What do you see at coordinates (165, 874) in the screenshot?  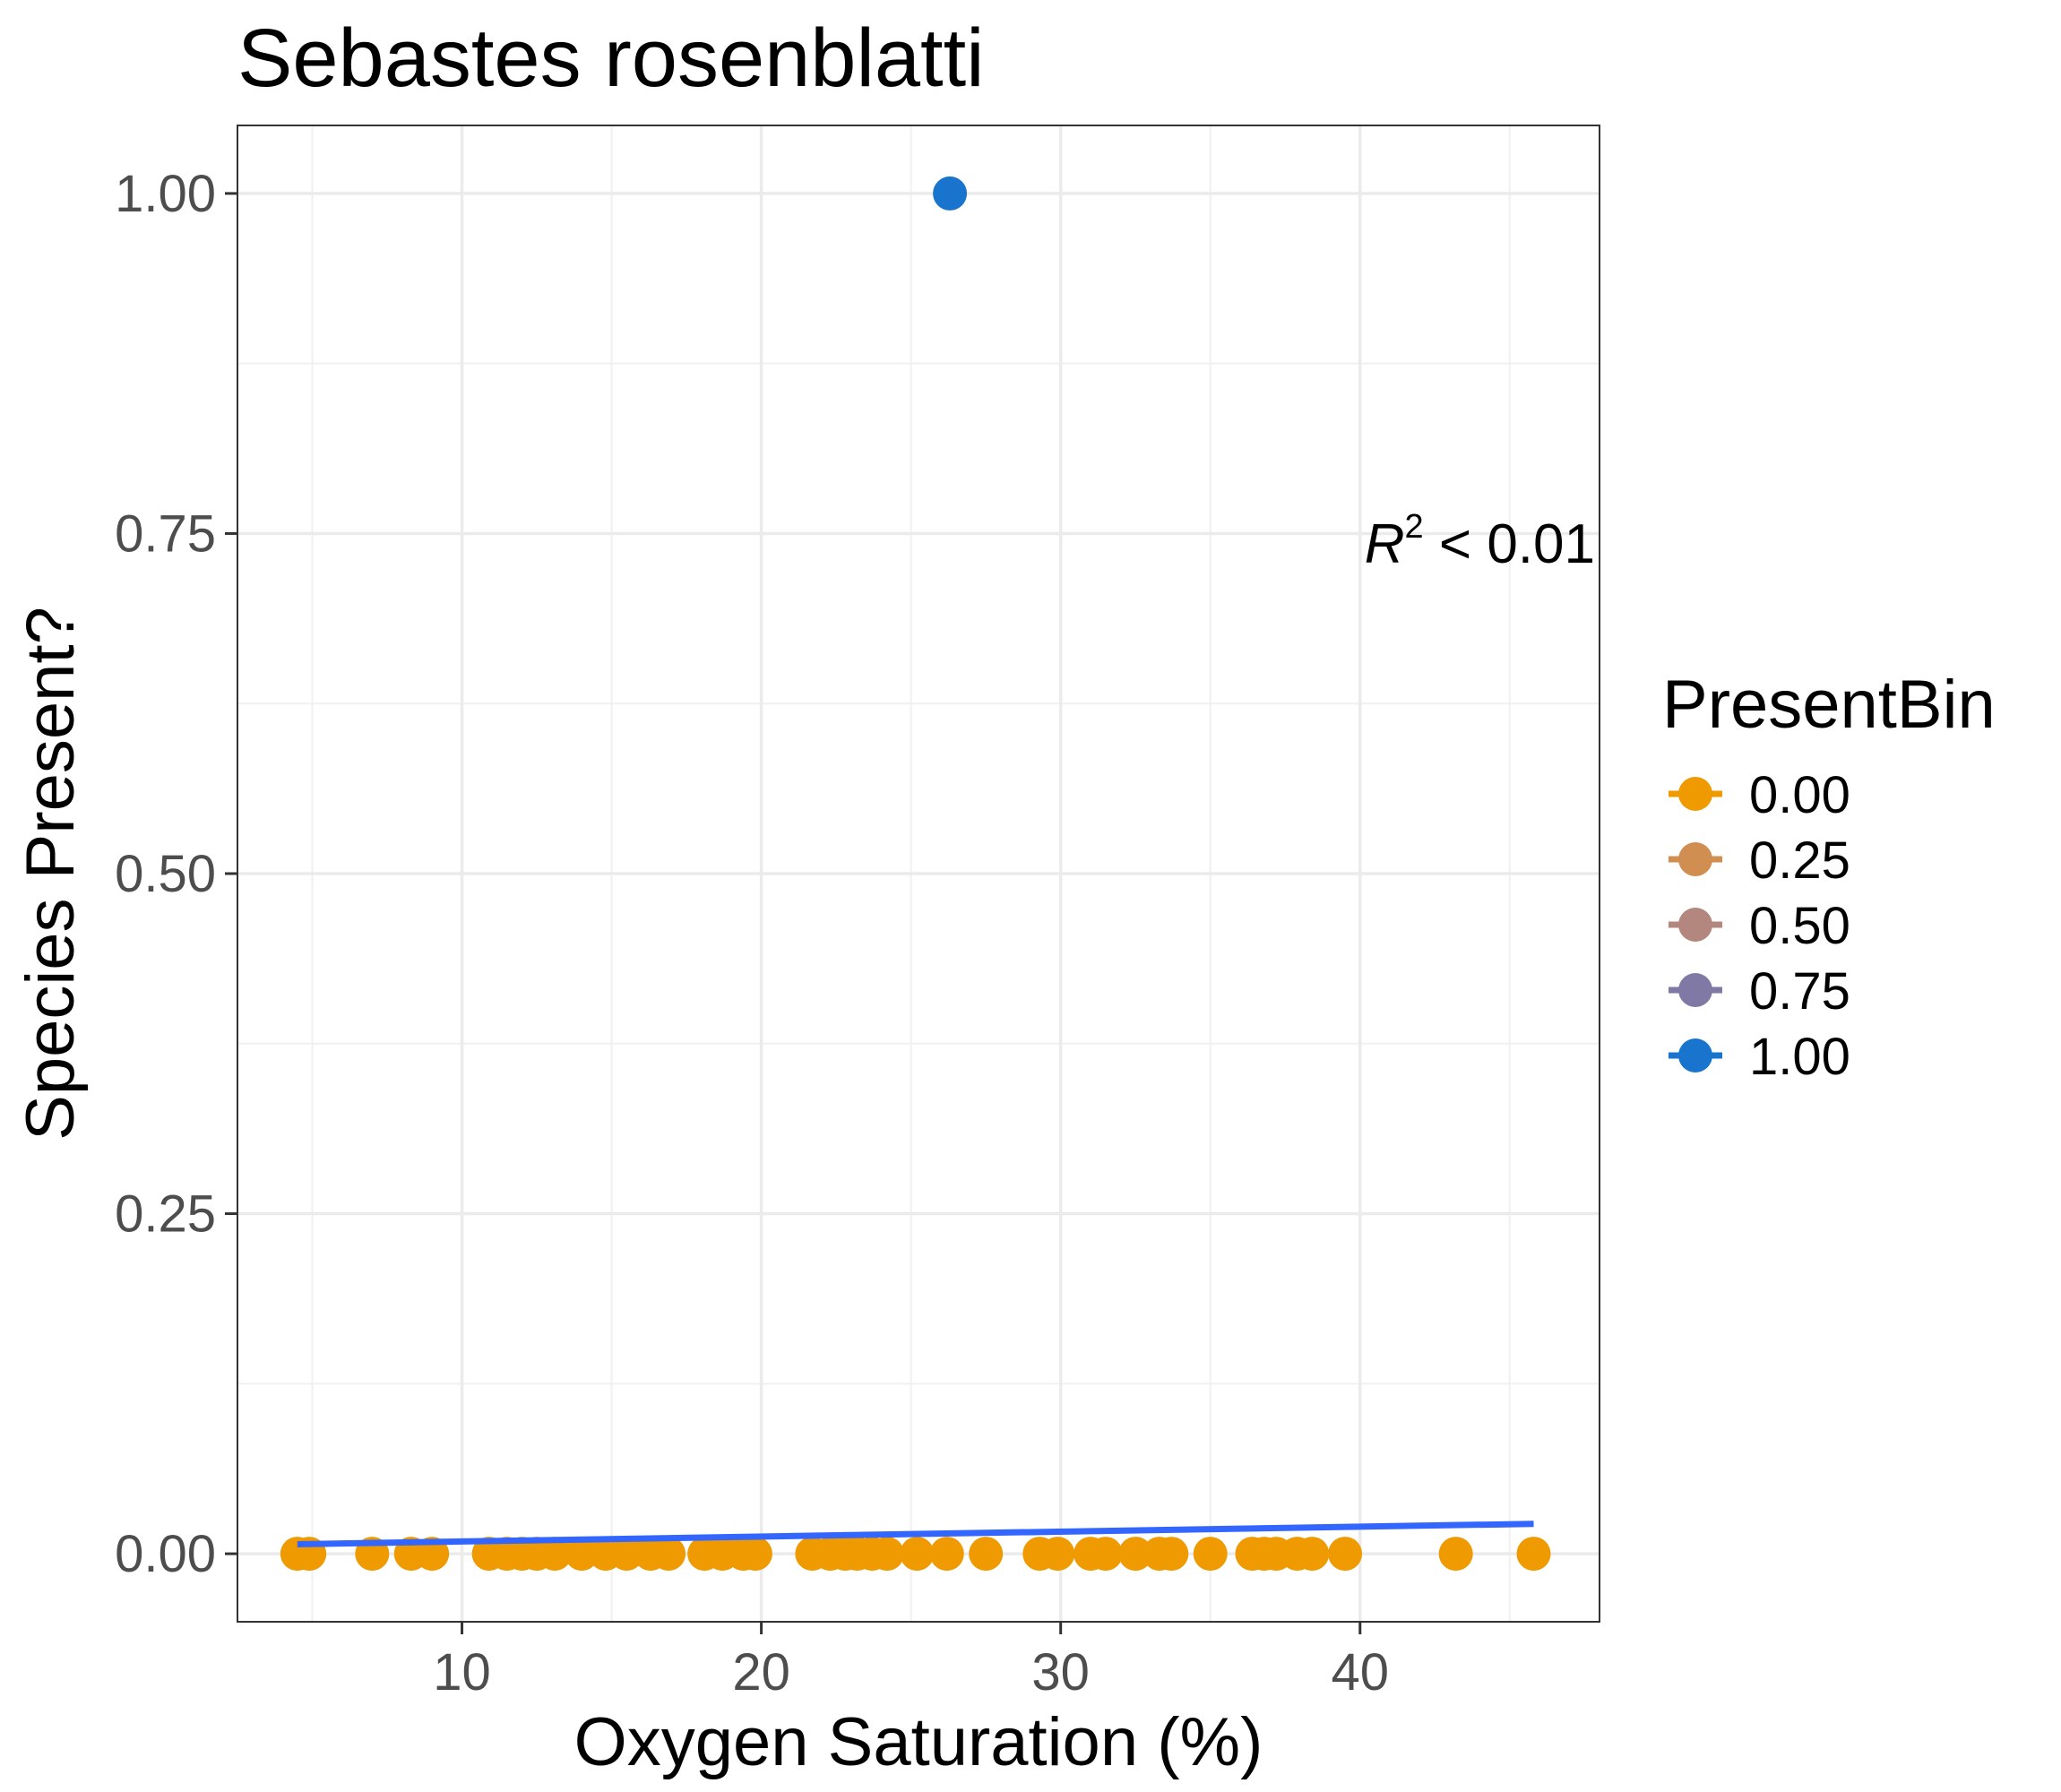 I see `y-tick-label: 0.50` at bounding box center [165, 874].